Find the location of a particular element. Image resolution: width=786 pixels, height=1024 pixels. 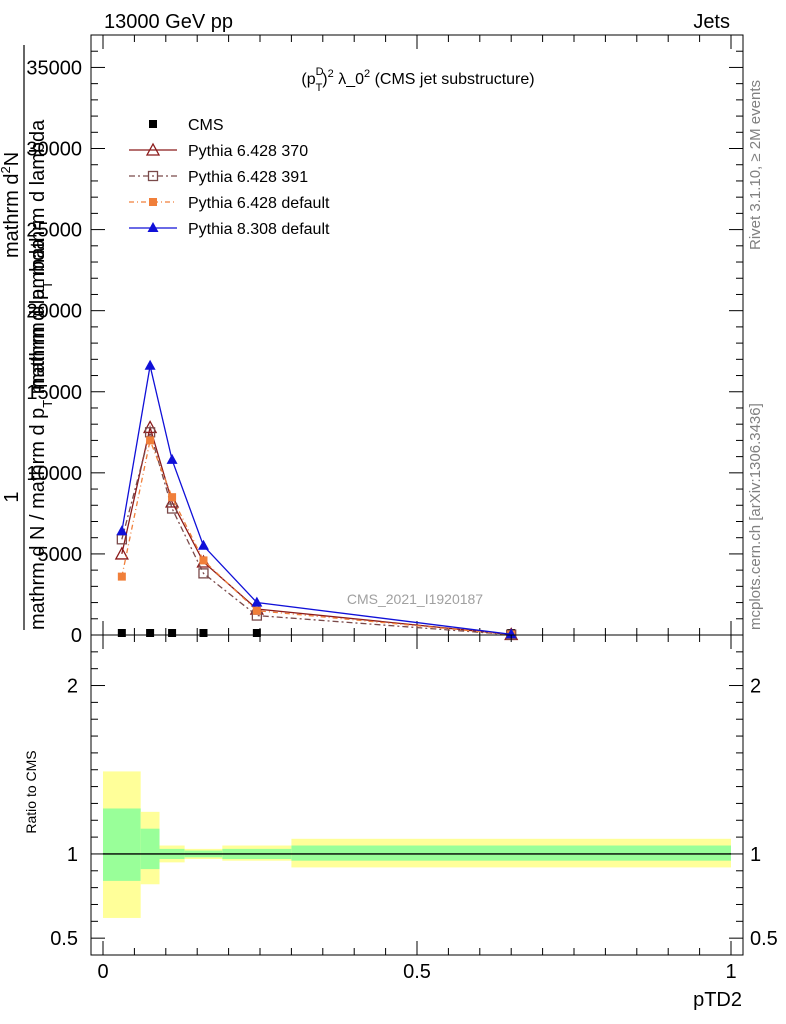

legend-label: Pythia 8.308 default is located at coordinates (259, 229).